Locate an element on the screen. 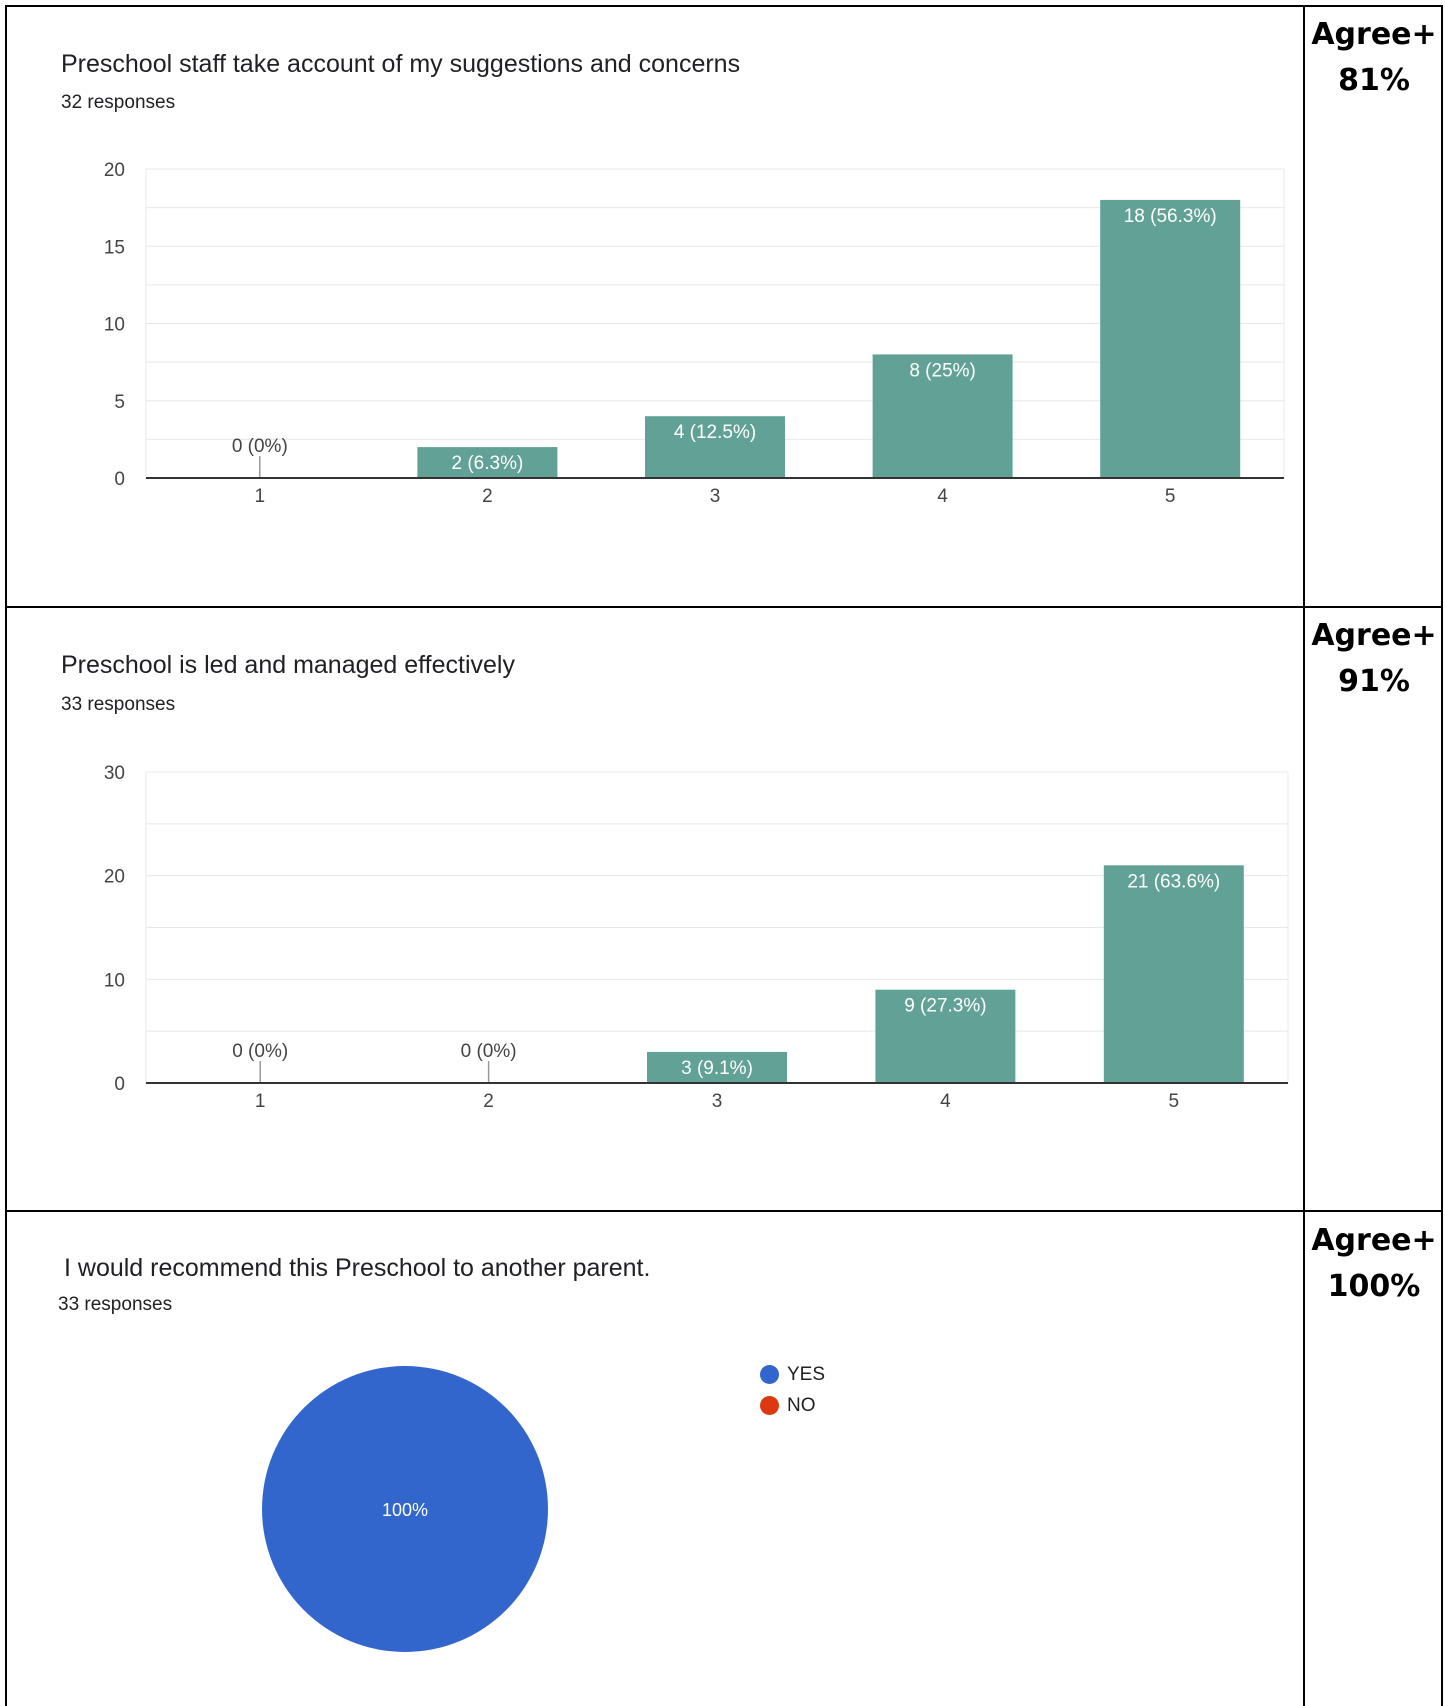 The width and height of the screenshot is (1445, 1706). agree-value: 81% is located at coordinates (1374, 80).